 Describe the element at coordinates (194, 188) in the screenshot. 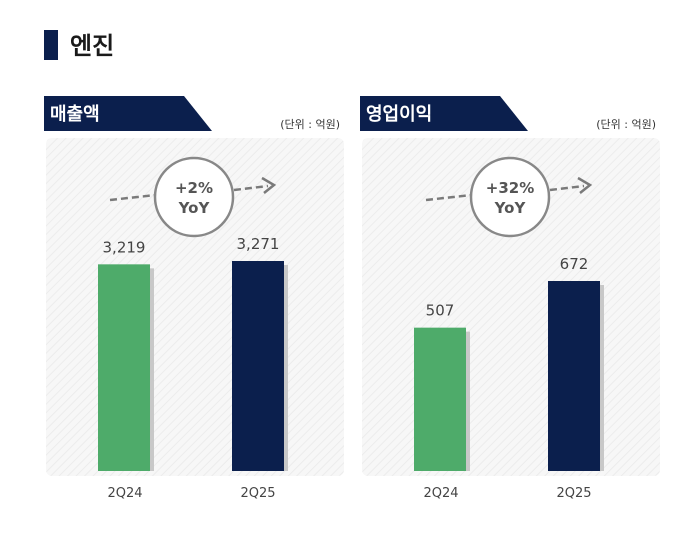

I see `growth-rate-label: +2%` at that location.